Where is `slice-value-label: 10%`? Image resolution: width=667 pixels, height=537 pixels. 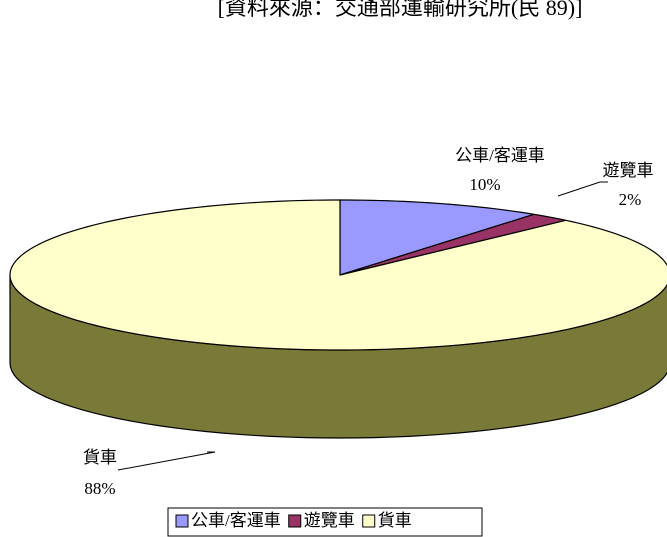 slice-value-label: 10% is located at coordinates (484, 184).